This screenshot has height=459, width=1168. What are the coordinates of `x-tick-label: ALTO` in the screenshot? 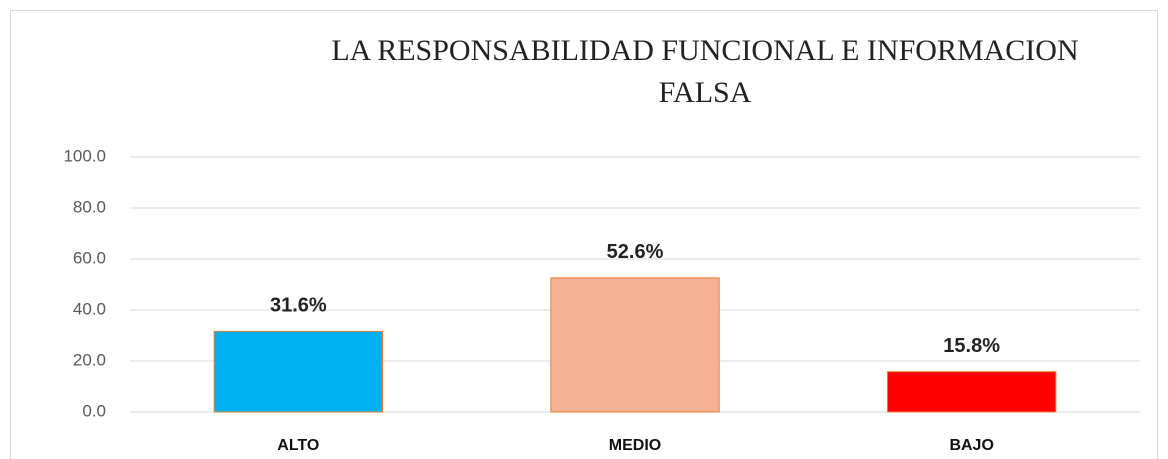 It's located at (298, 445).